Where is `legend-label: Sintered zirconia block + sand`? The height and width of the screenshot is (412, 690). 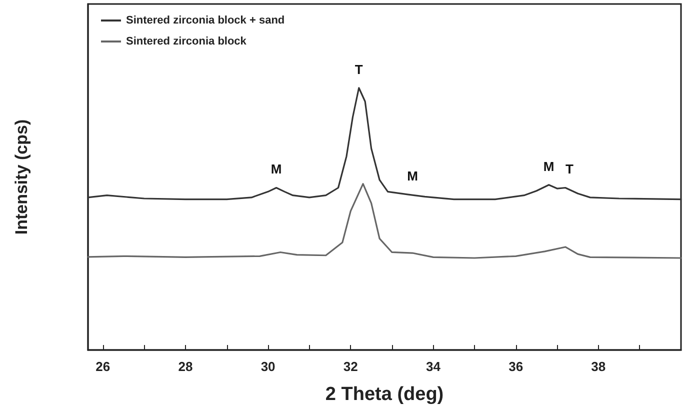 legend-label: Sintered zirconia block + sand is located at coordinates (205, 20).